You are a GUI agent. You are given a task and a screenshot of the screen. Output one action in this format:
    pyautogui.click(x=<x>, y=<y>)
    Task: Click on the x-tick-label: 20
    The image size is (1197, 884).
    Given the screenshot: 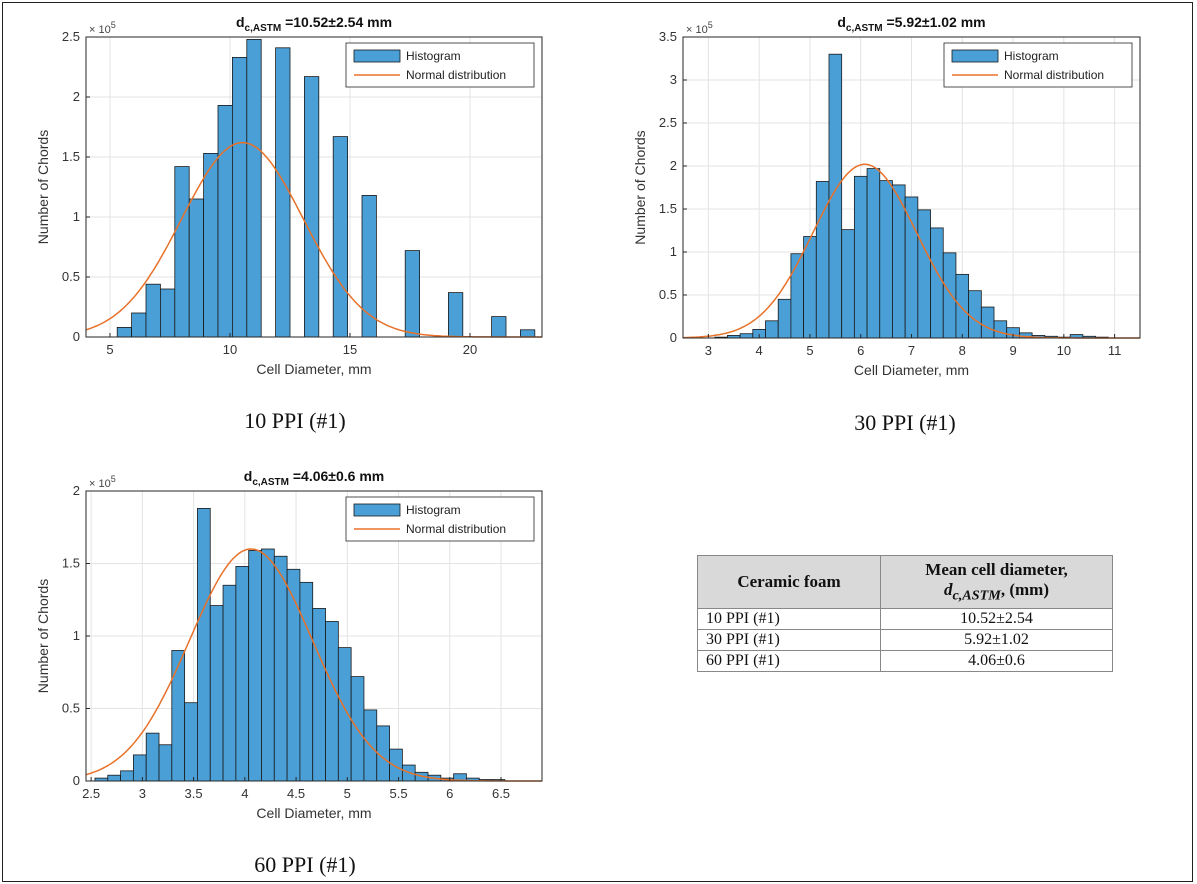 What is the action you would take?
    pyautogui.click(x=470, y=349)
    